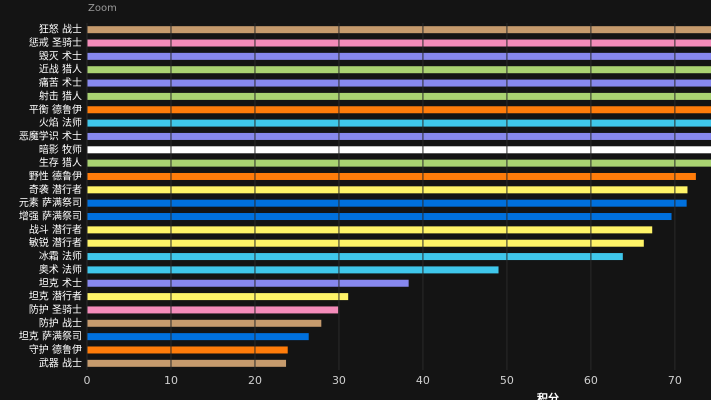 This screenshot has width=711, height=400. I want to click on y-tick-label: 冰霜 法师, so click(60, 256).